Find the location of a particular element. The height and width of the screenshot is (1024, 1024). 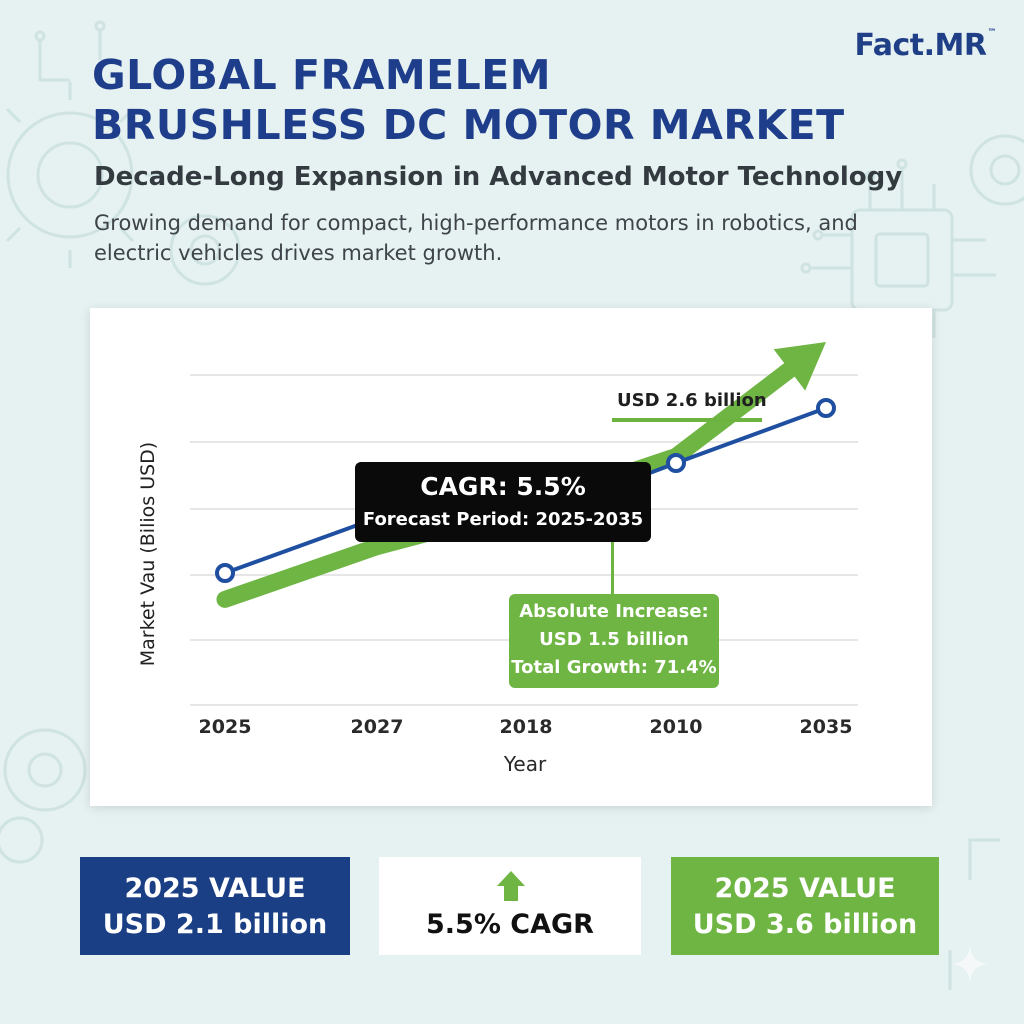

x-tick-label: 2025 is located at coordinates (225, 727).